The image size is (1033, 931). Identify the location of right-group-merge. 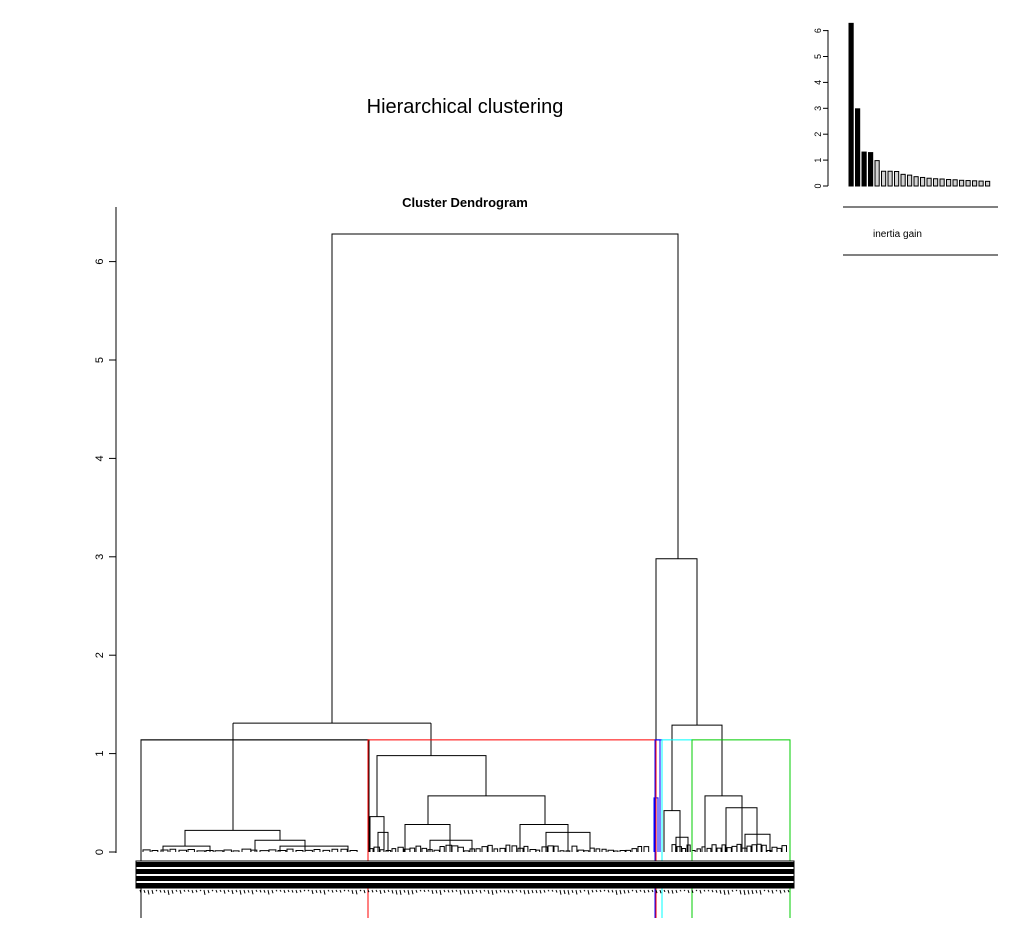
(676, 705).